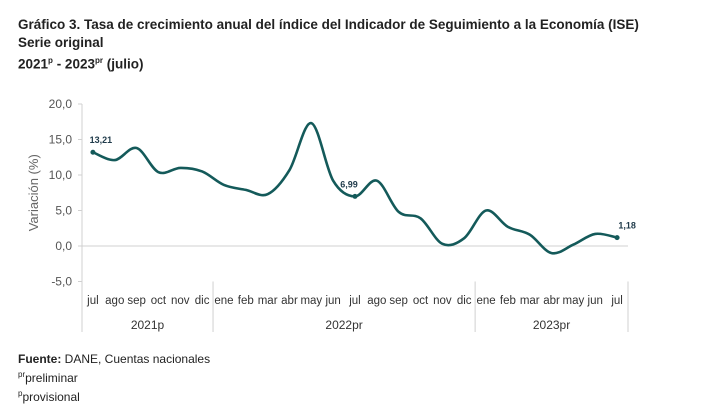  I want to click on preliminar-note: prpreliminar, so click(48, 377).